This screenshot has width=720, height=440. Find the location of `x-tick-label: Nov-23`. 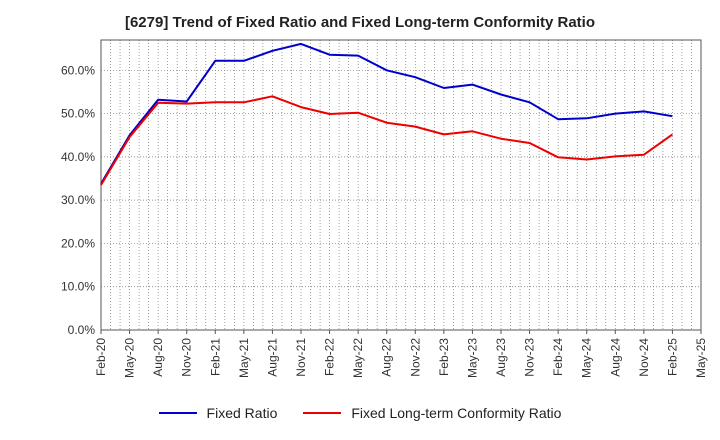

x-tick-label: Nov-23 is located at coordinates (530, 357).